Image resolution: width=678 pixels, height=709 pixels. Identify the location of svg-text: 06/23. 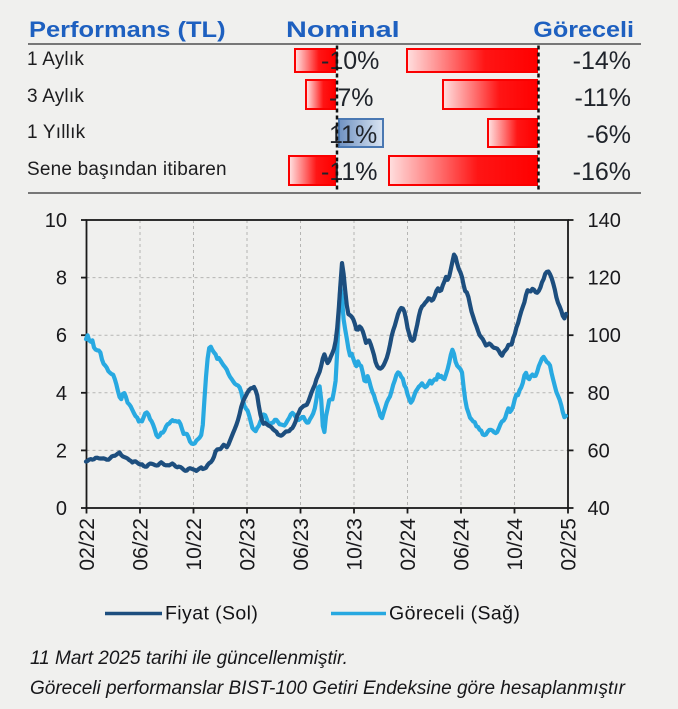
(301, 544).